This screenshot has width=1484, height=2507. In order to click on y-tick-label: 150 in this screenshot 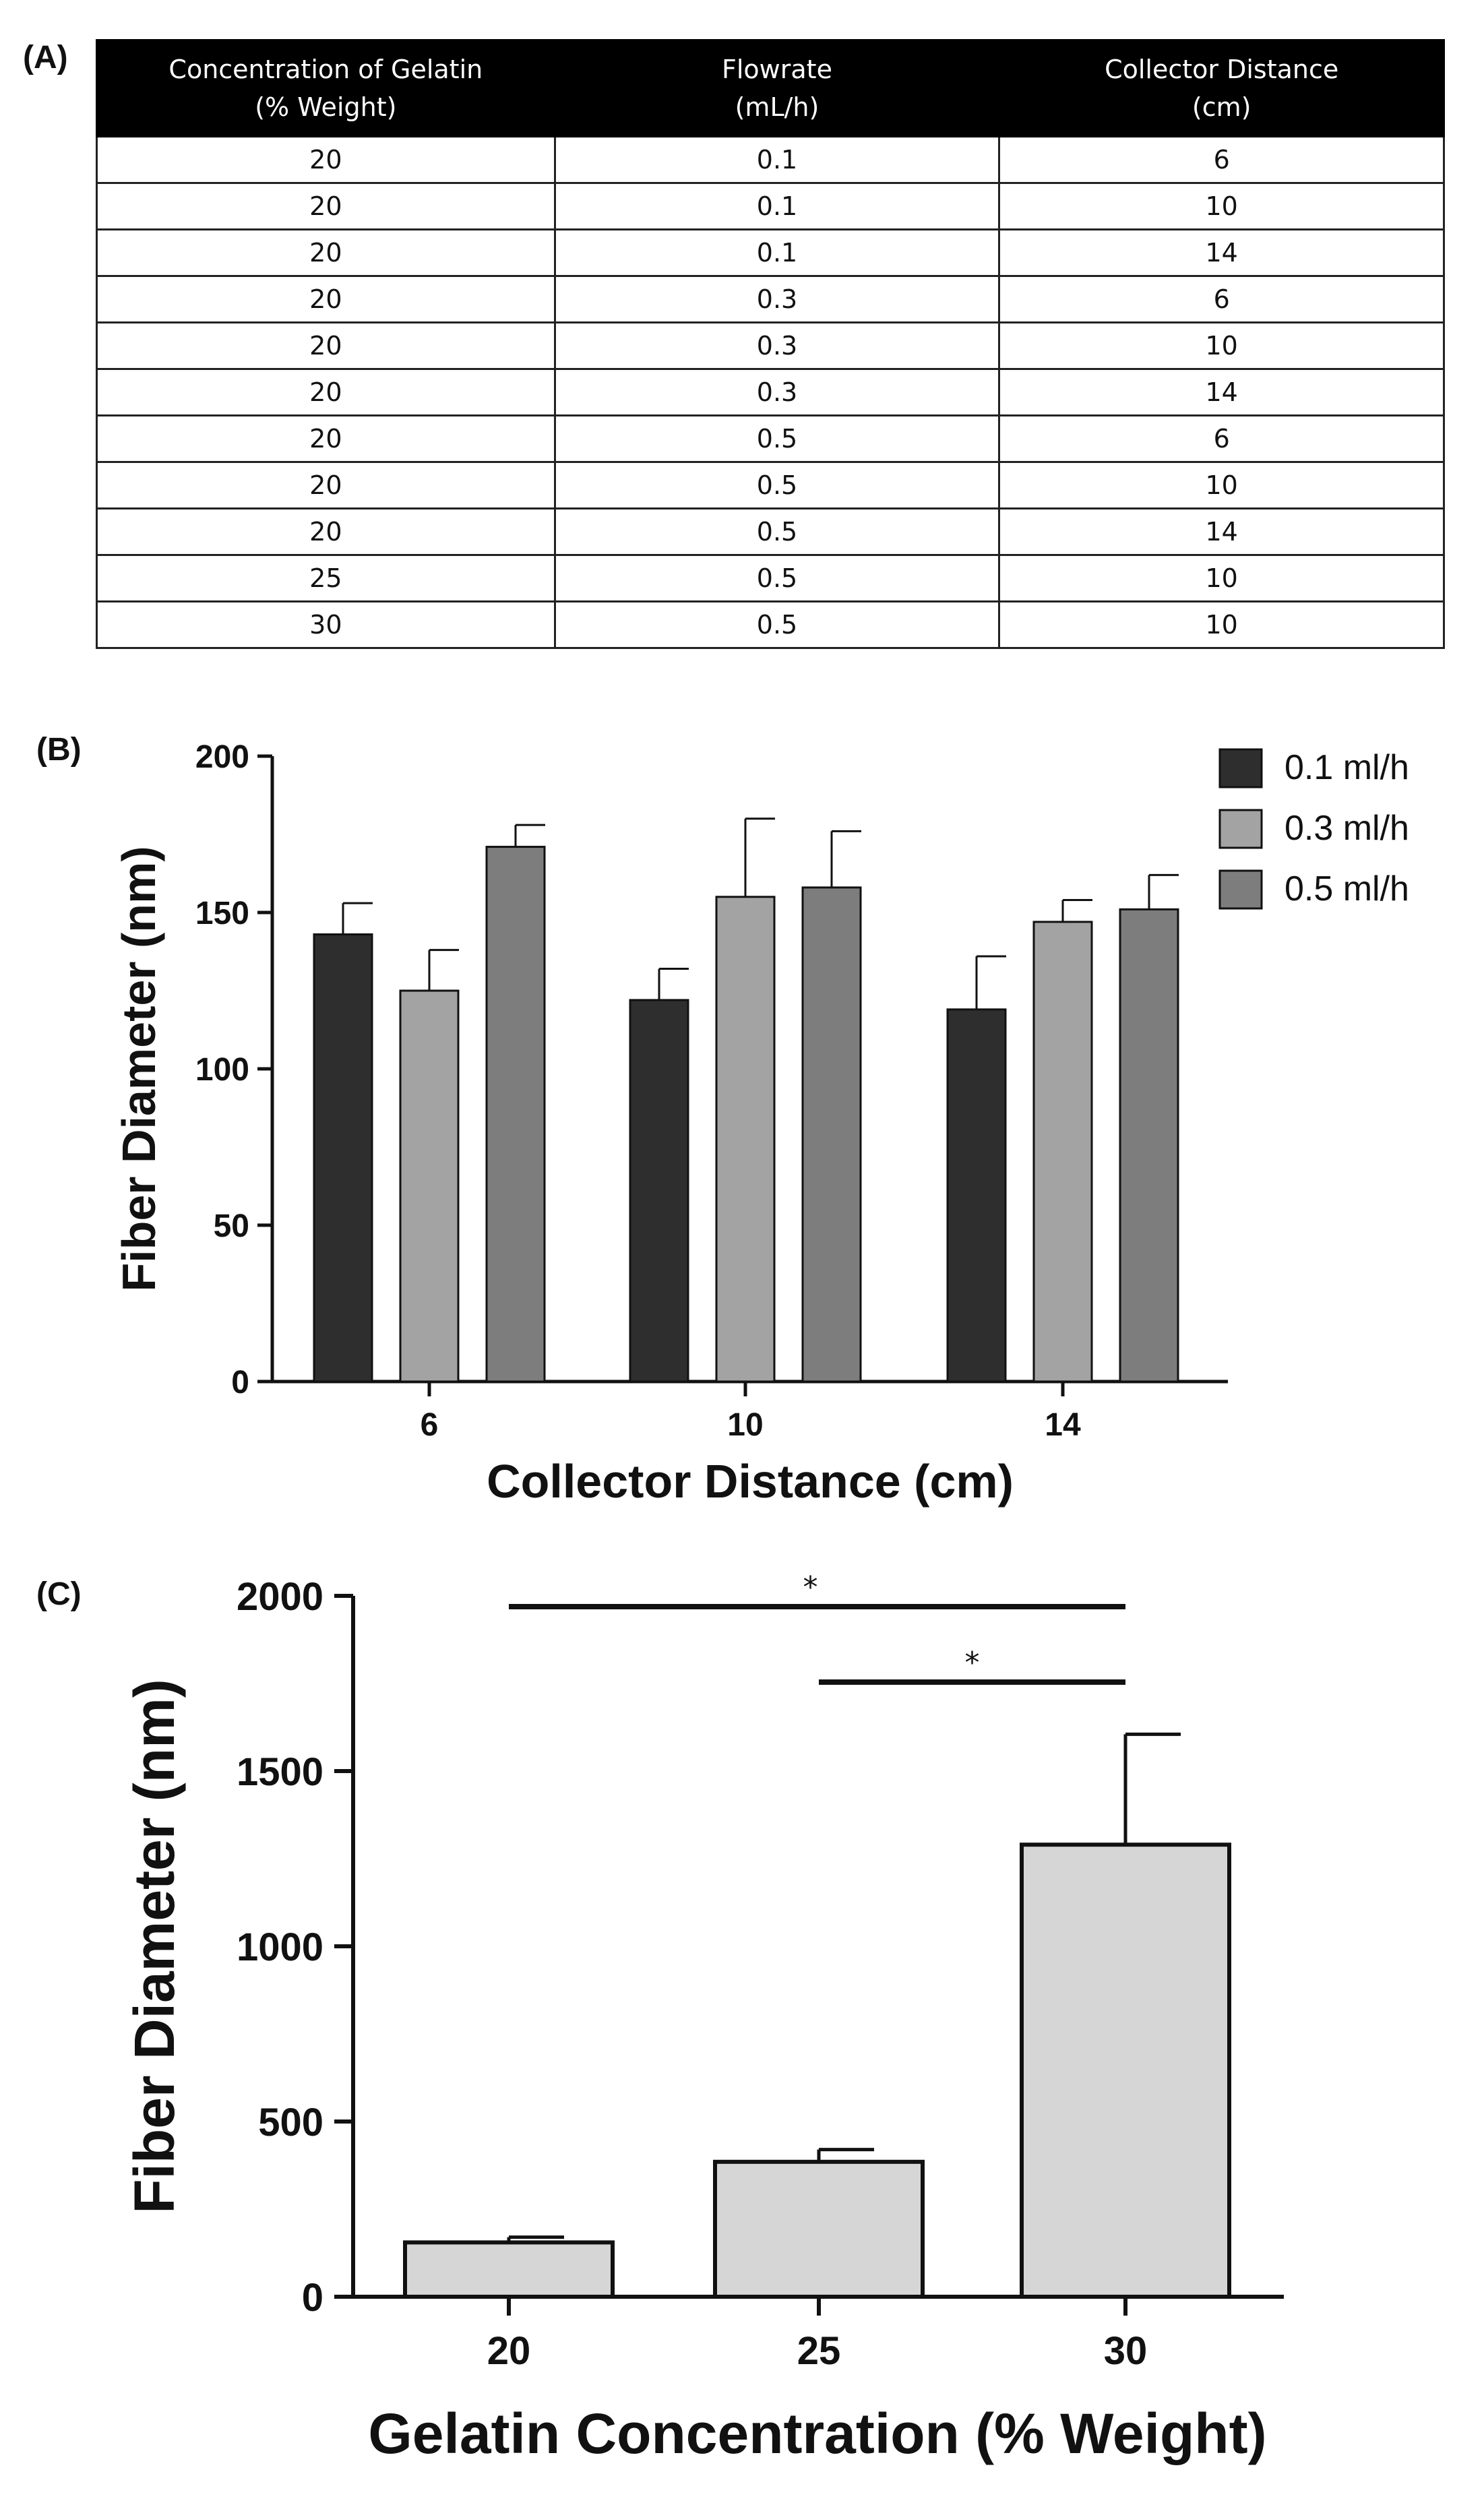, I will do `click(222, 913)`.